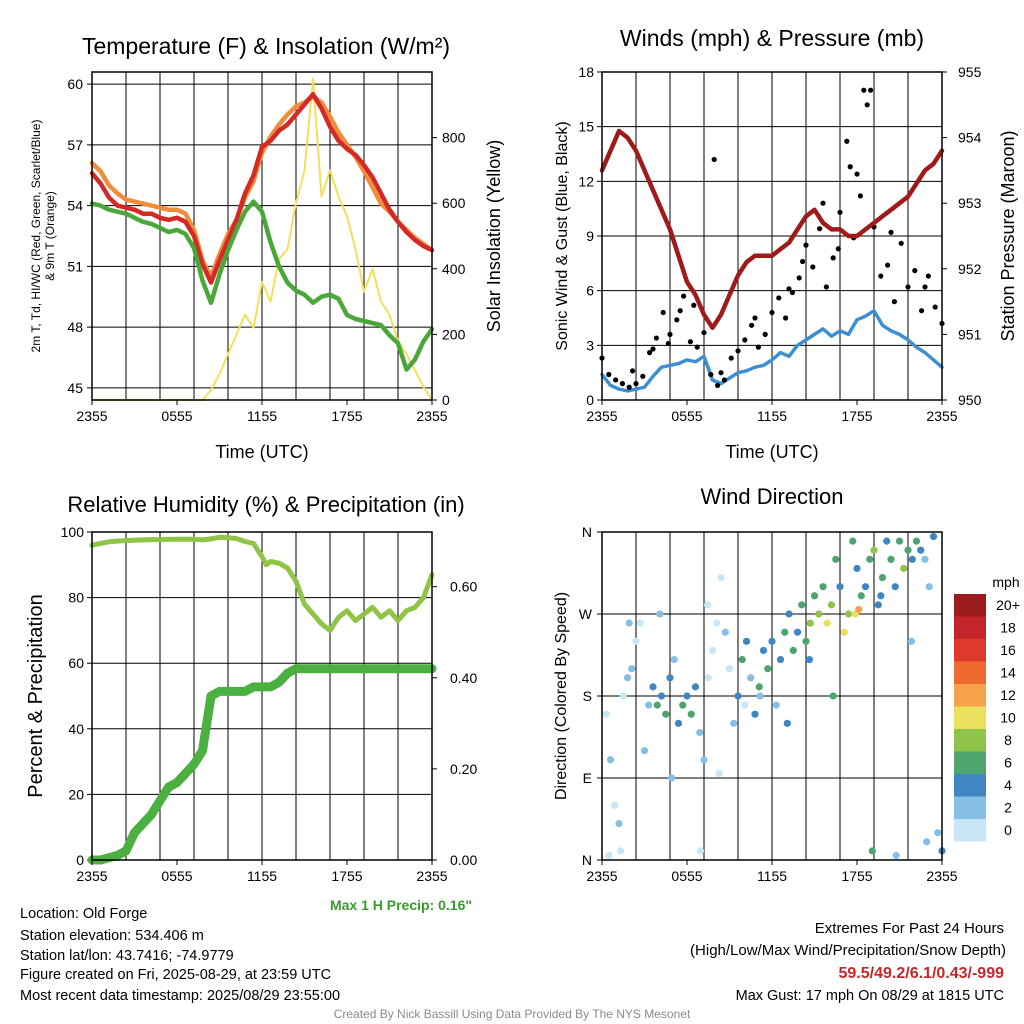 Image resolution: width=1024 pixels, height=1024 pixels. I want to click on y2-tick-label: 950, so click(970, 400).